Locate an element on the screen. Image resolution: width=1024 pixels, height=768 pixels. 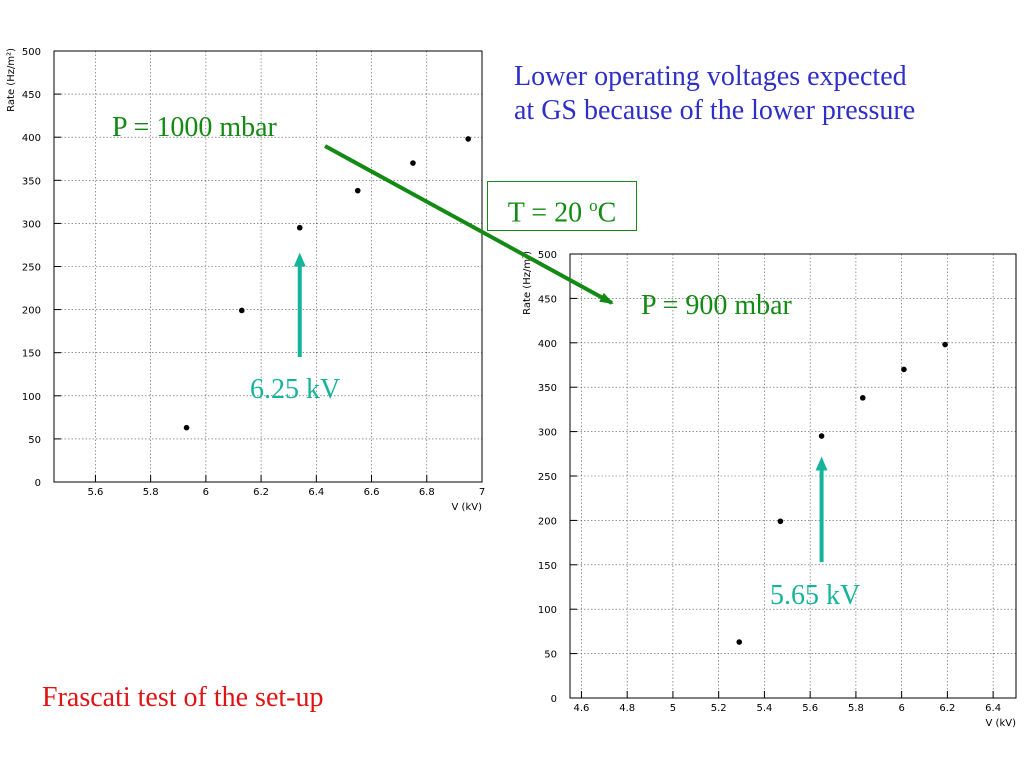
x-tick-label: 5 is located at coordinates (673, 708).